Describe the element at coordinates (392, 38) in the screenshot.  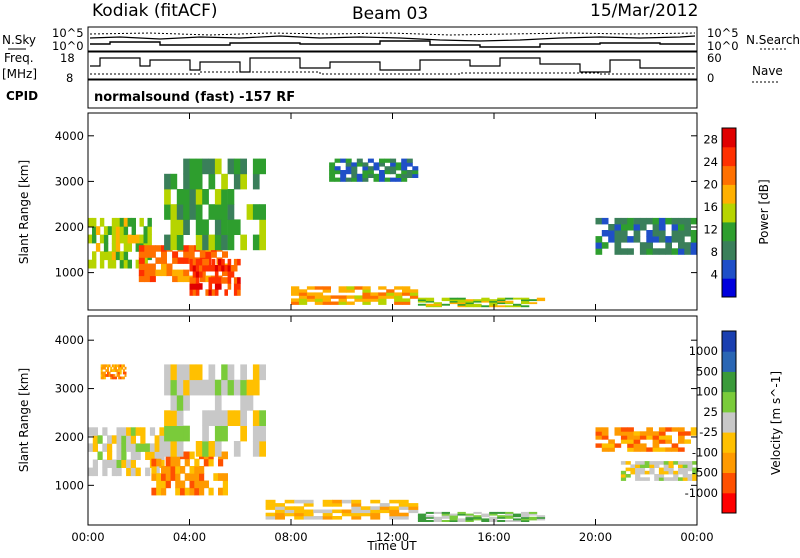
I see `noise-sky-trace` at that location.